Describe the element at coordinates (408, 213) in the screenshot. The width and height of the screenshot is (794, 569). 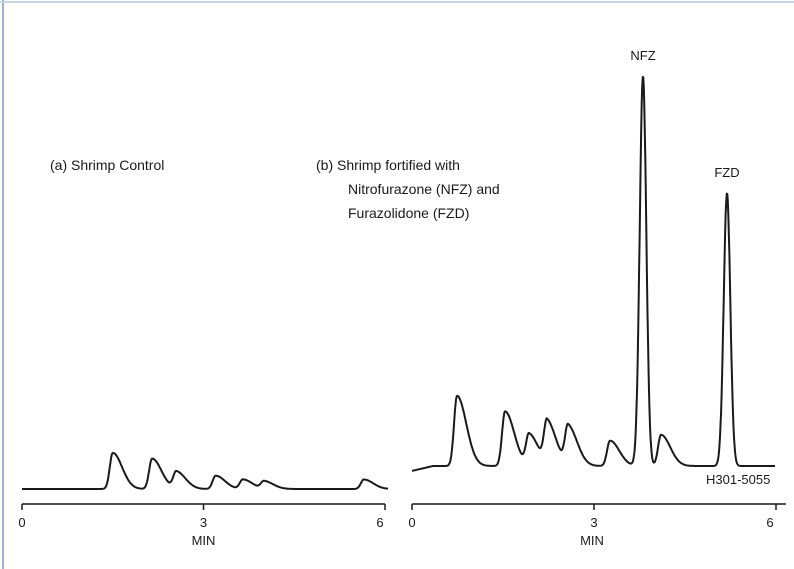
I see `panel-b-label-line-3: Furazolidone (FZD)` at that location.